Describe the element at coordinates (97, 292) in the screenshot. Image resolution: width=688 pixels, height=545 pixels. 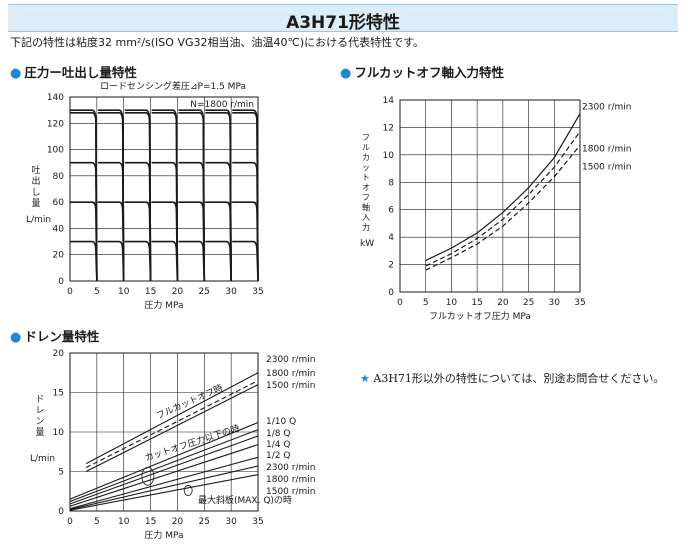
I see `flow-x-tick-label: 5` at that location.